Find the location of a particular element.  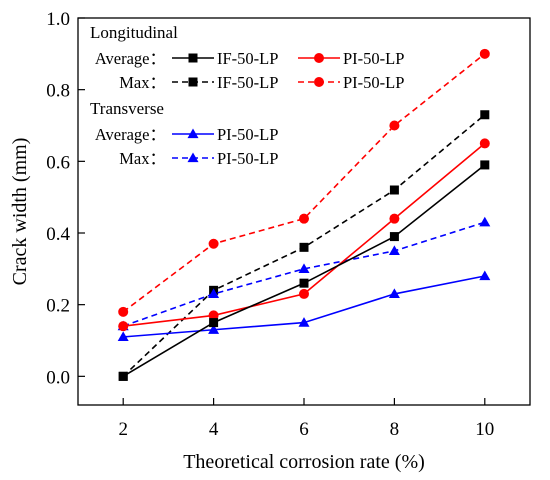

y-tick-label: 0.4 is located at coordinates (58, 234).